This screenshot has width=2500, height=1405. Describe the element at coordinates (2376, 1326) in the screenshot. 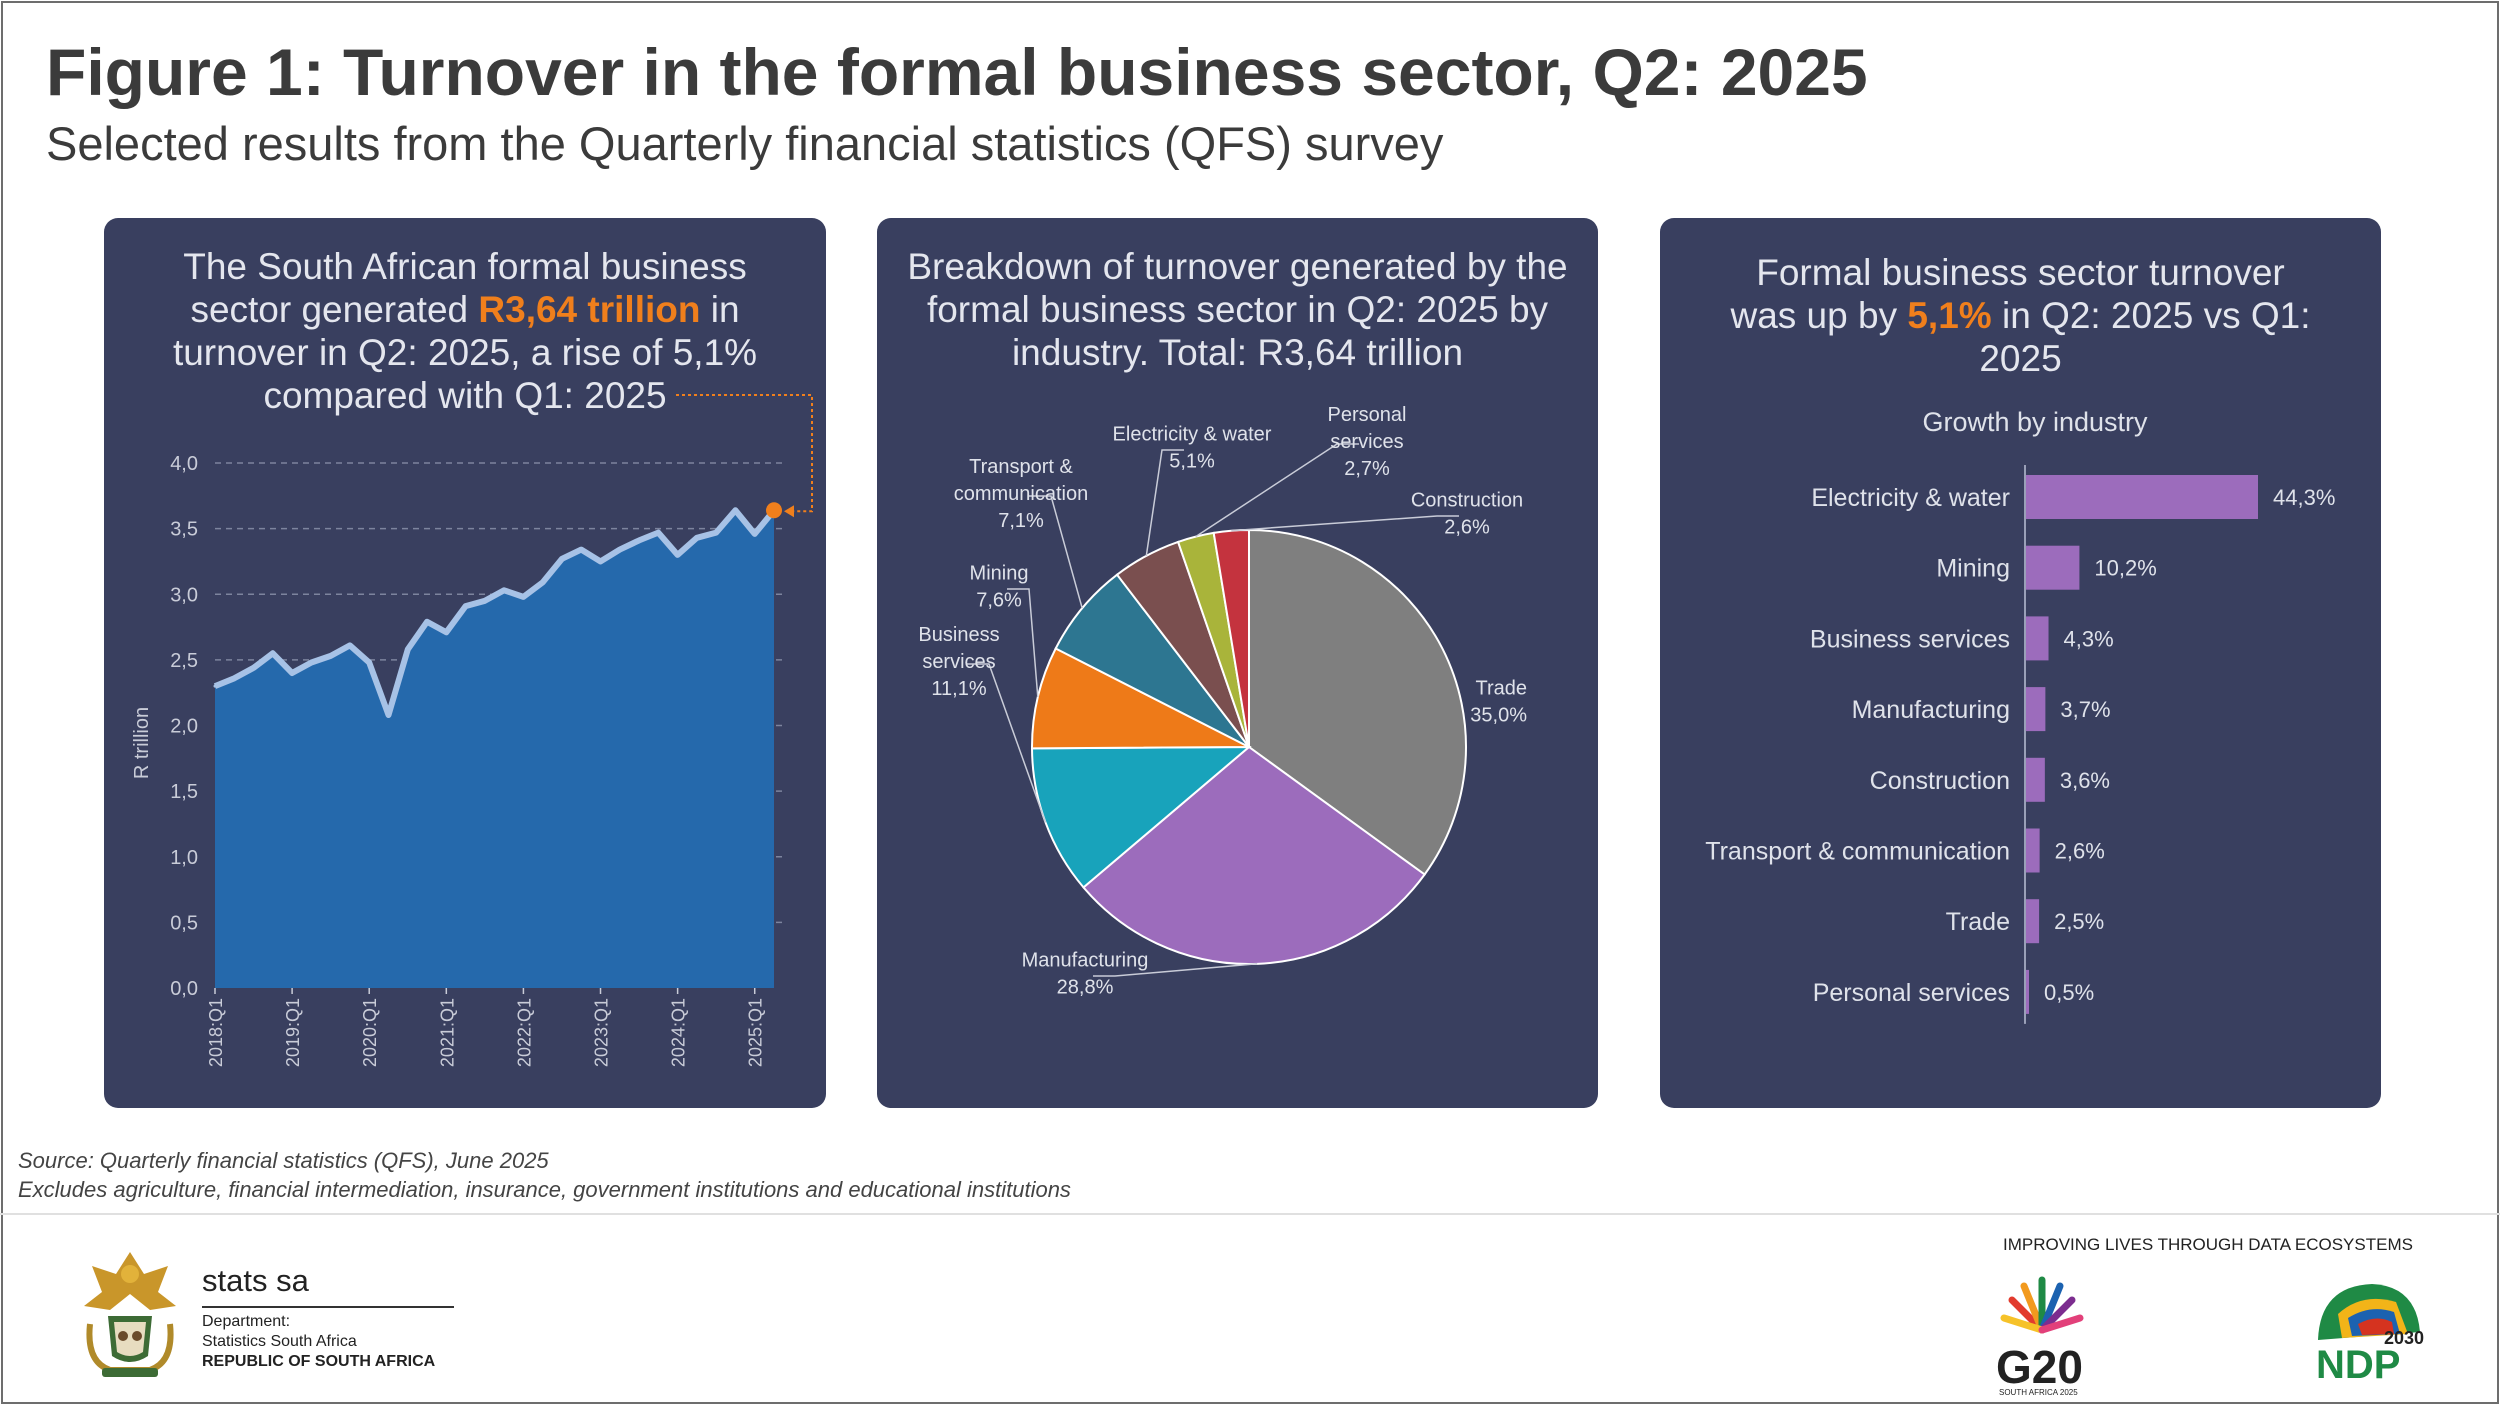

I see `ndp-red-shape` at that location.